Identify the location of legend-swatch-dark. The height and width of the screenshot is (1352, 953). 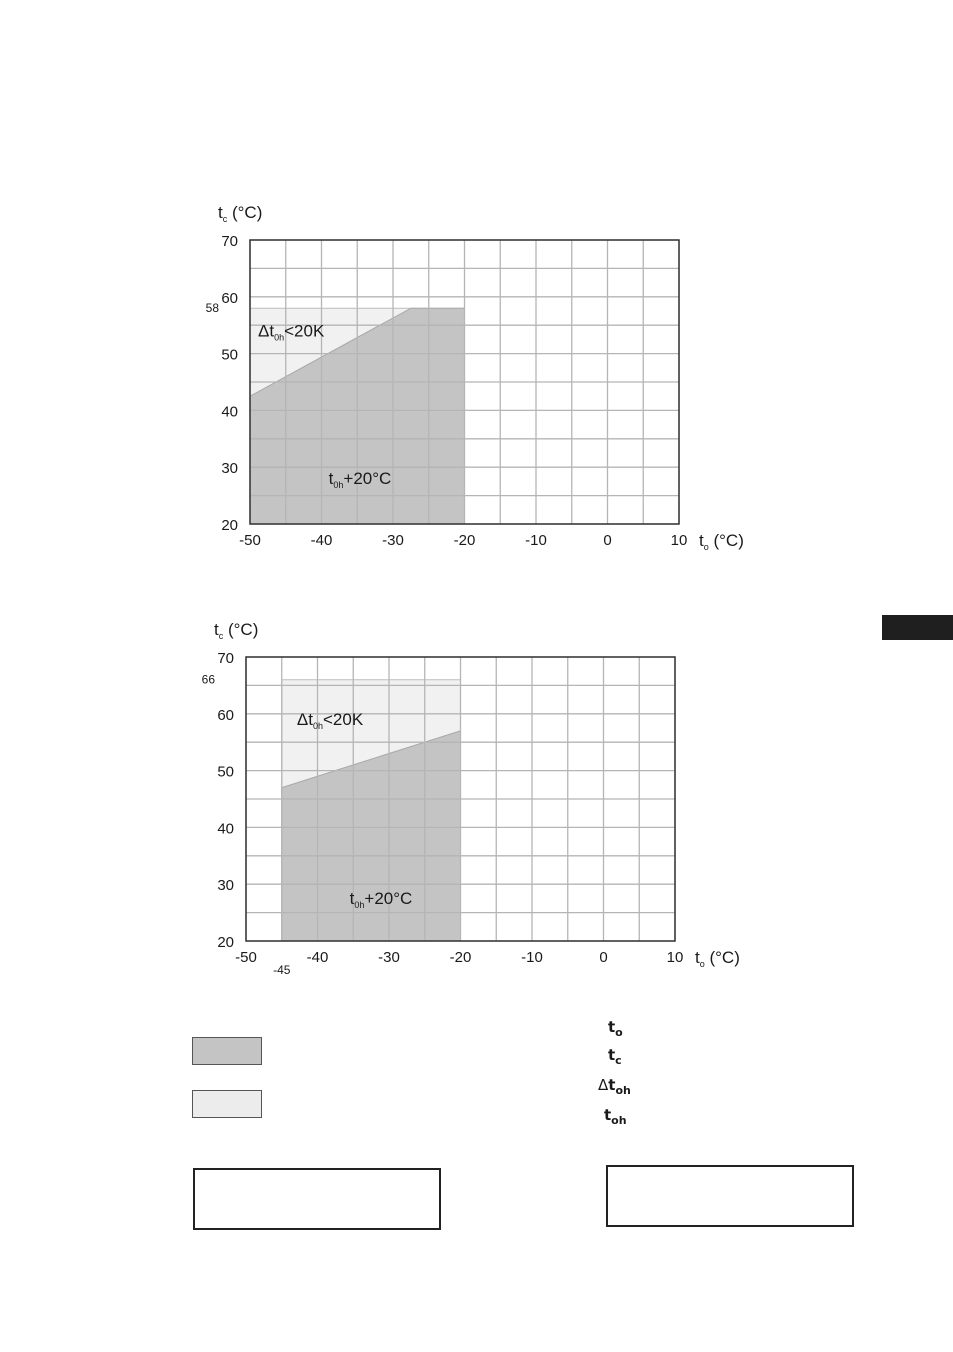
(227, 1051).